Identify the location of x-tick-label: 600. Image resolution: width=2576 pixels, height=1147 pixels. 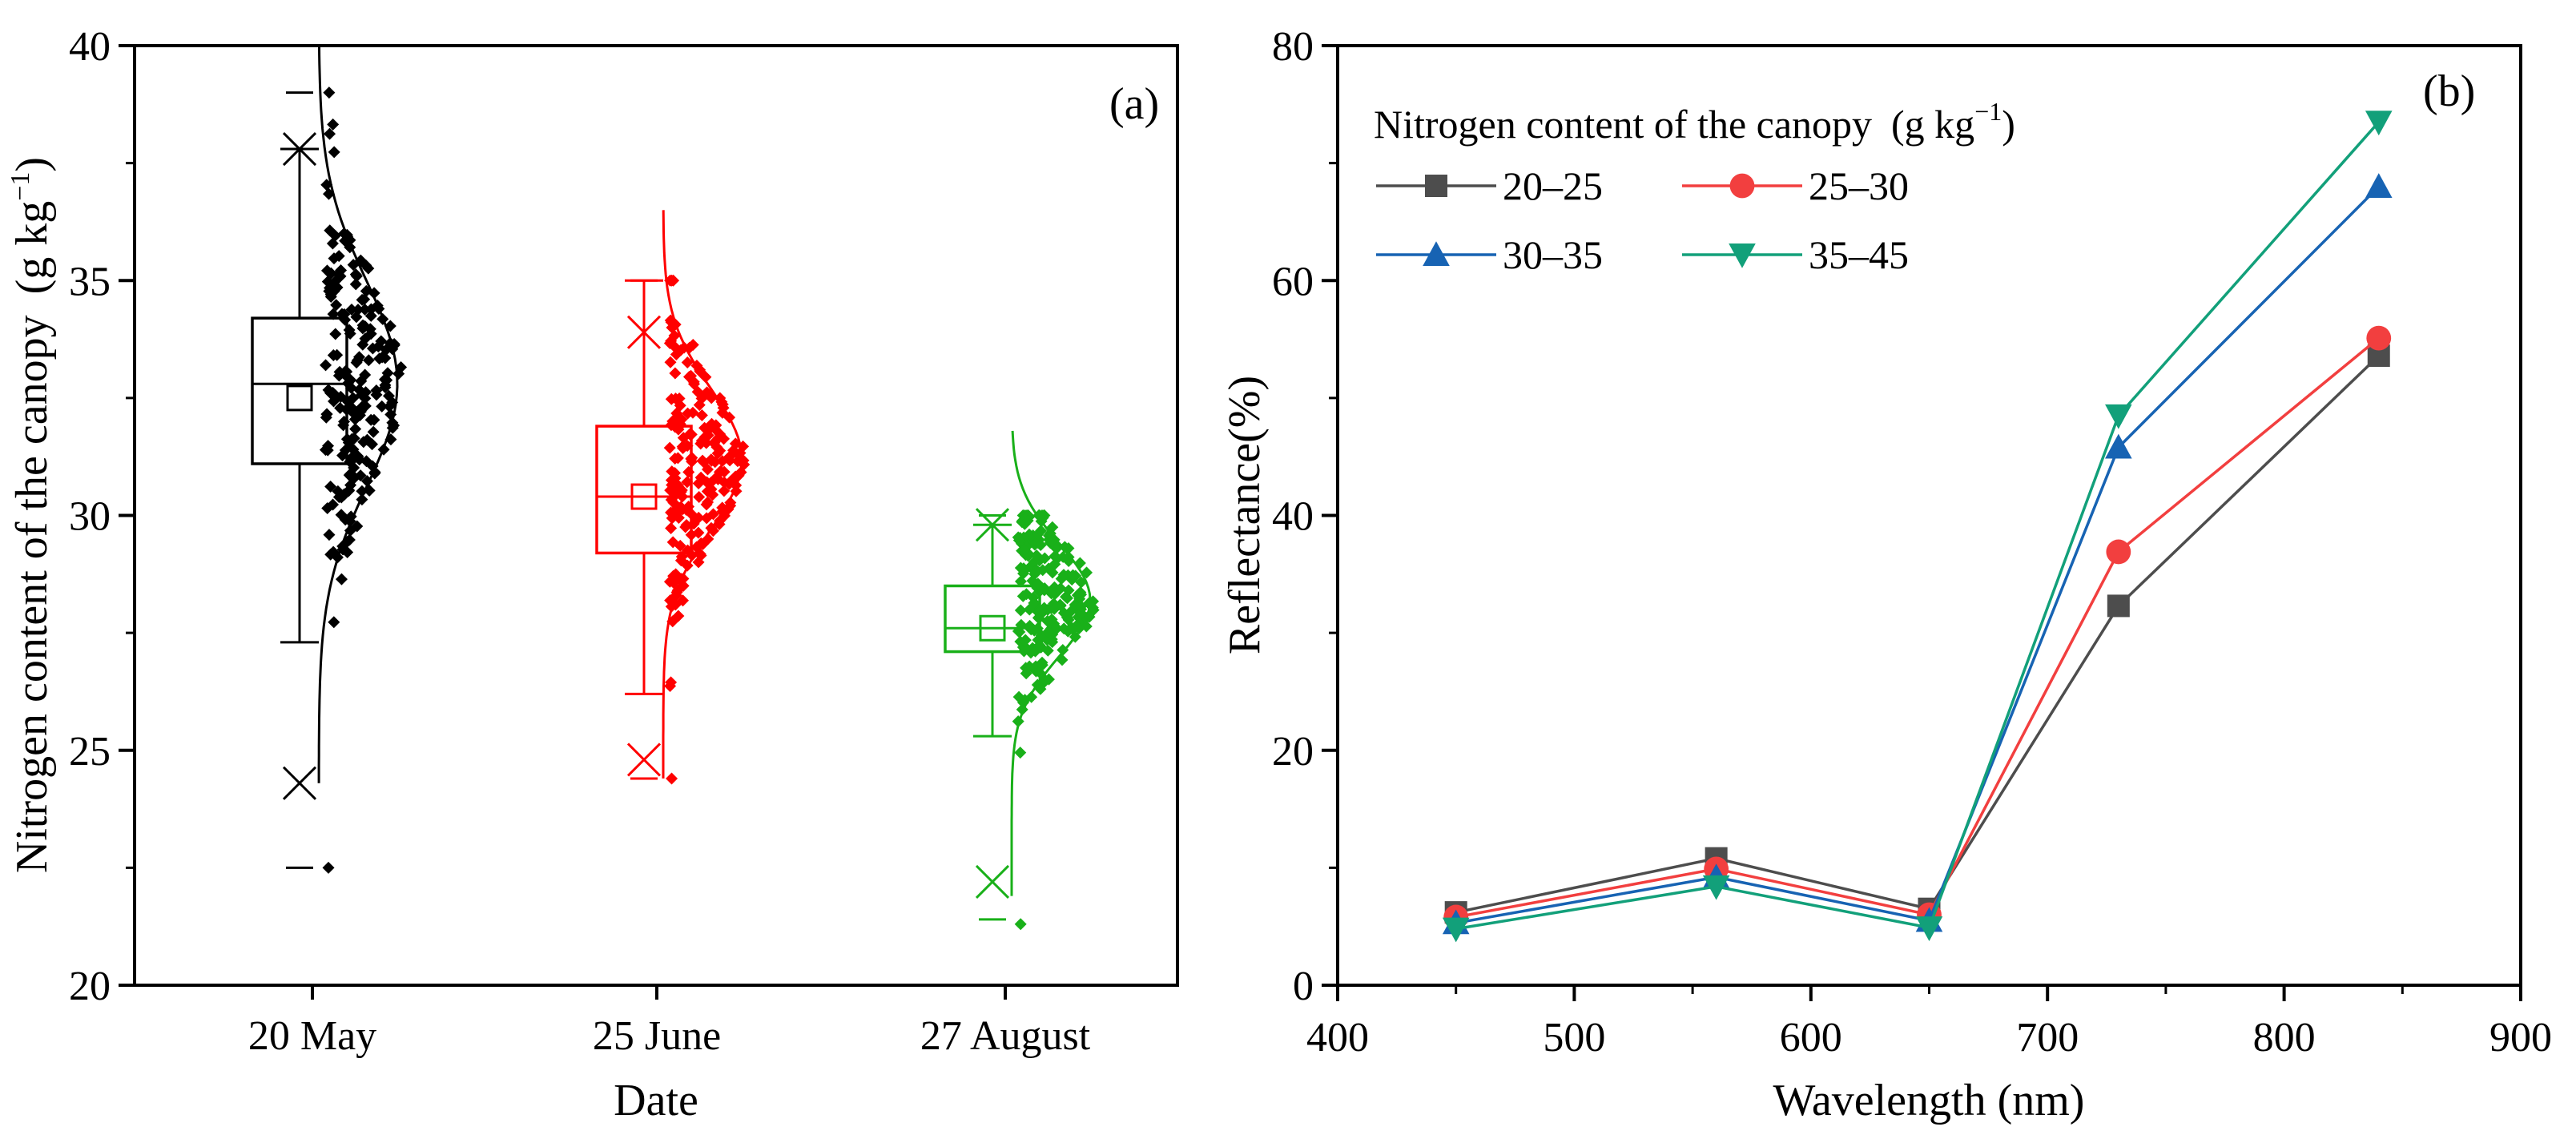
(1811, 1037).